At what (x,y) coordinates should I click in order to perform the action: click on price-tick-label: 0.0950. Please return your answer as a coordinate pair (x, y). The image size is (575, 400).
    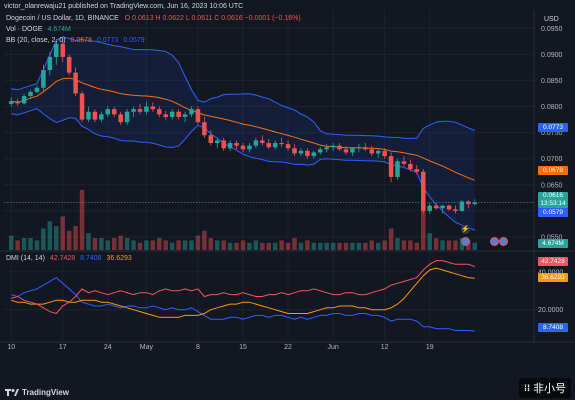
    Looking at the image, I should click on (552, 29).